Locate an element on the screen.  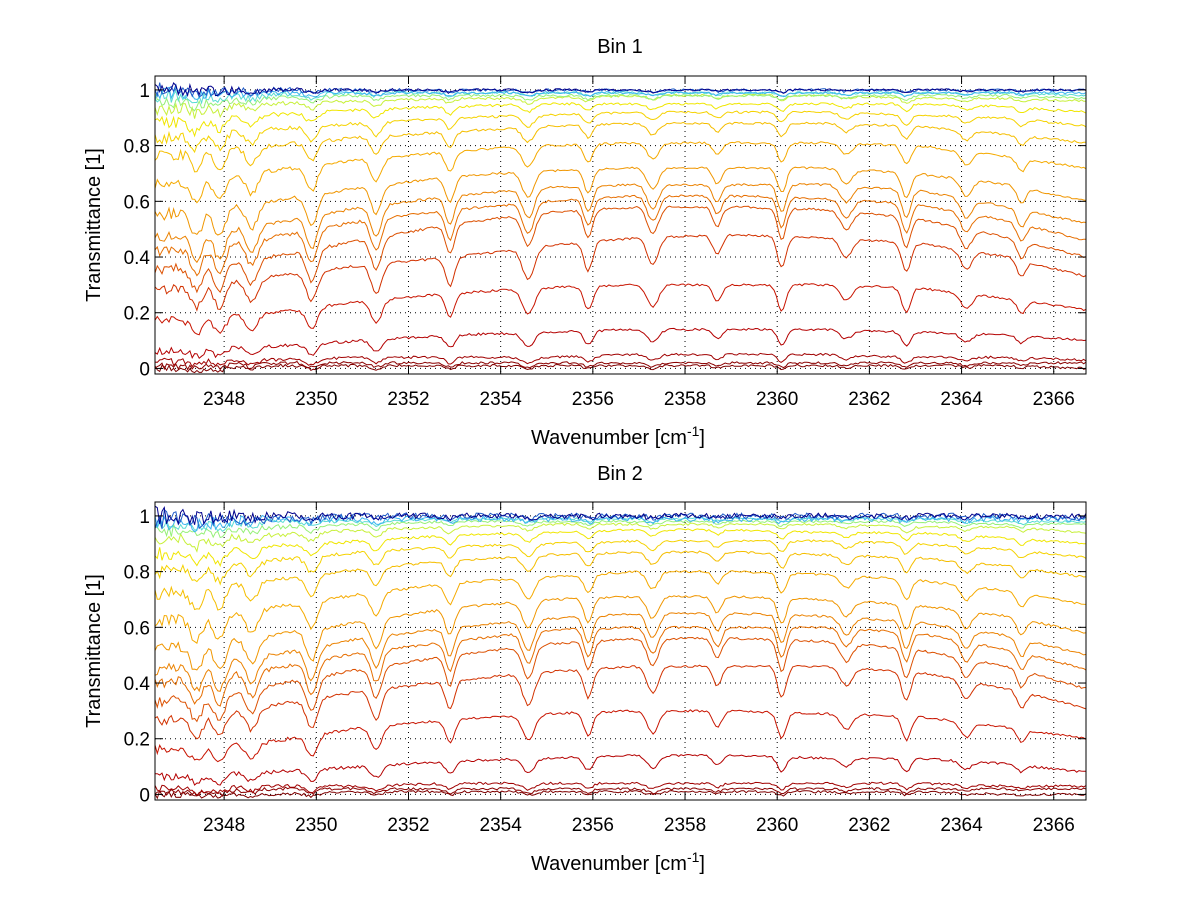
series-line-s17 is located at coordinates (620, 96).